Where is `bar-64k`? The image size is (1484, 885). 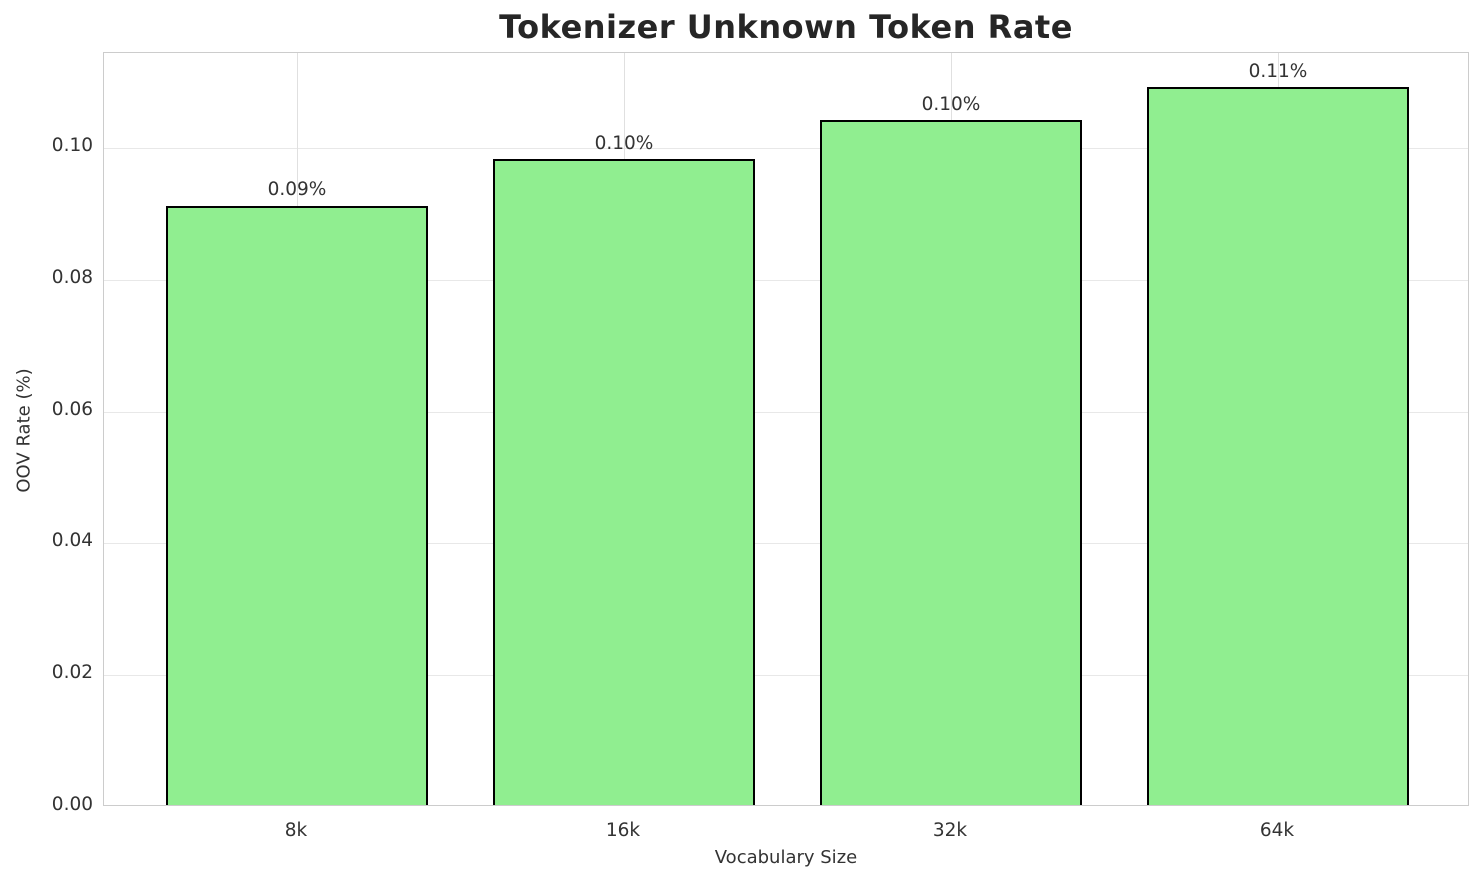
bar-64k is located at coordinates (1278, 445).